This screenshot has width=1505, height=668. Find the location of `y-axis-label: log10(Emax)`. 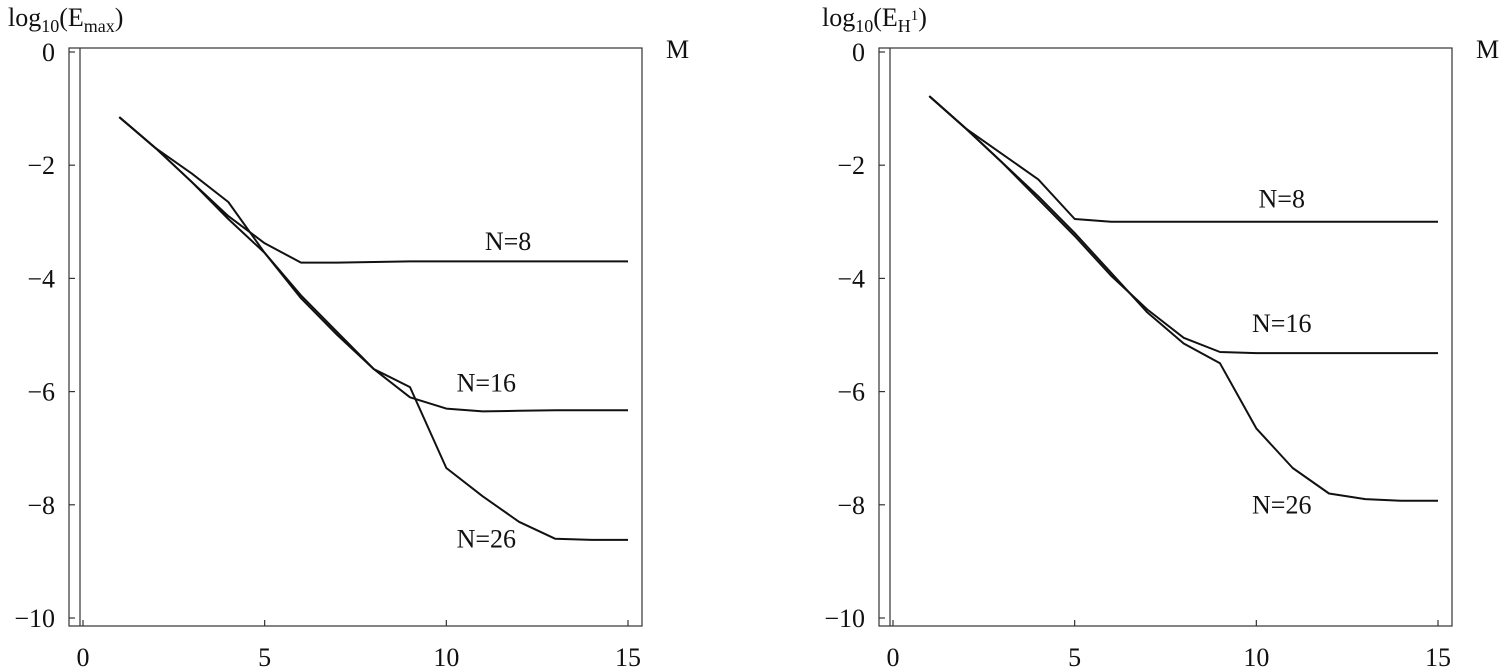

y-axis-label: log10(Emax) is located at coordinates (65, 19).